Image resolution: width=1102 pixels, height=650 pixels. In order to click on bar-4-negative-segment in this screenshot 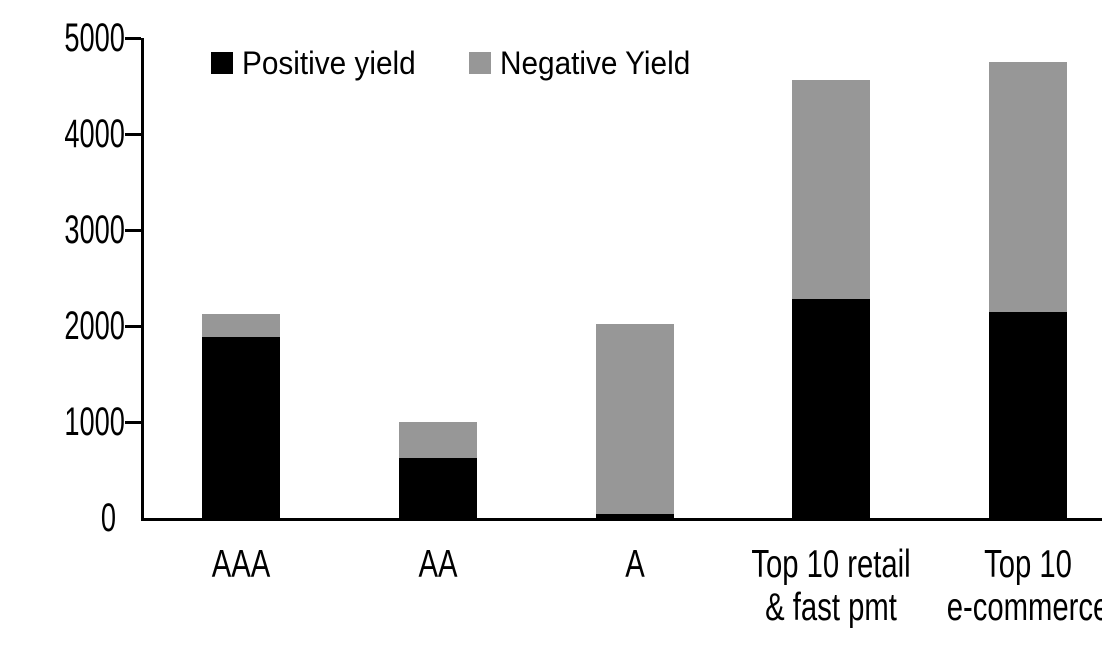, I will do `click(1027, 187)`.